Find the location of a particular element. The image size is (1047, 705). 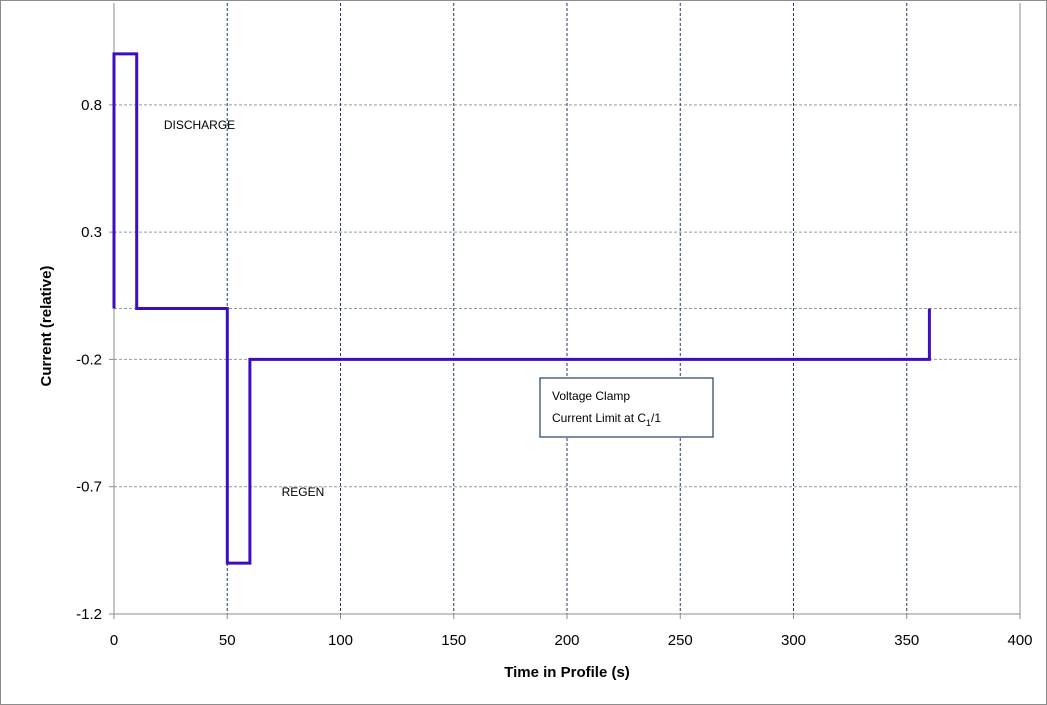

x-tick-label: 350 is located at coordinates (906, 640).